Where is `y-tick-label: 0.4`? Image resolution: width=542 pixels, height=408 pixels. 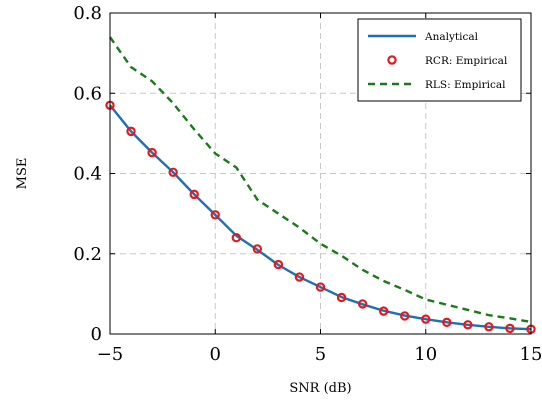
y-tick-label: 0.4 is located at coordinates (87, 174).